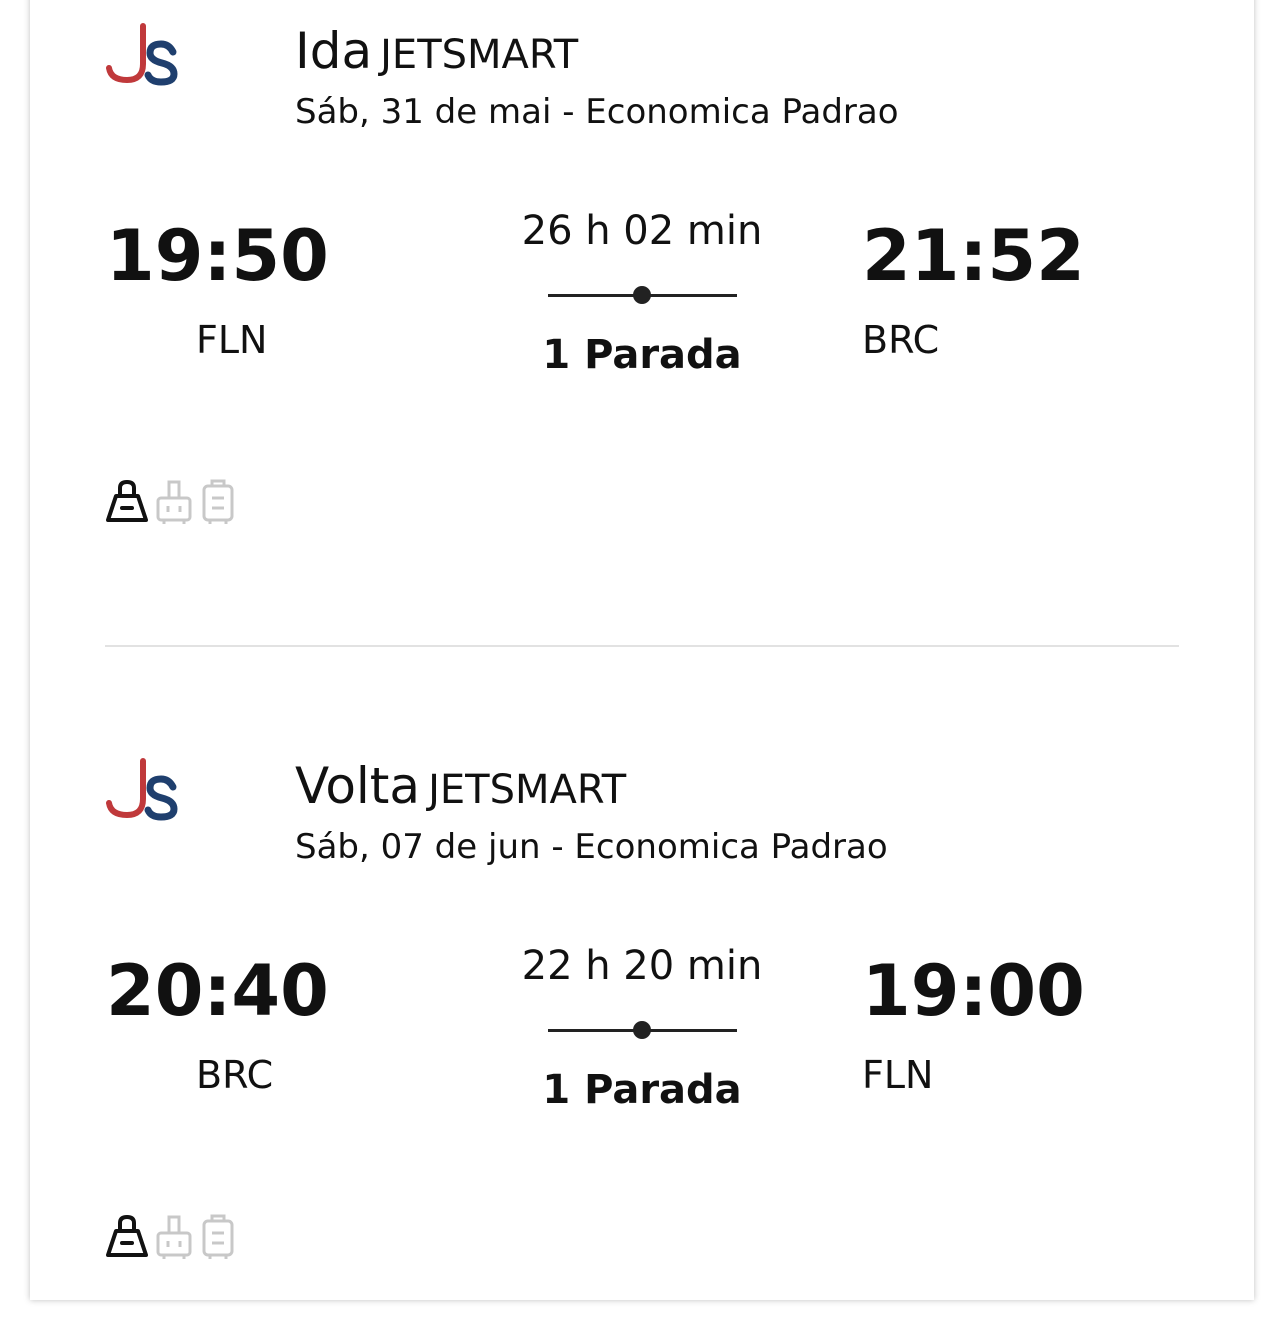 Image resolution: width=1284 pixels, height=1335 pixels. I want to click on arrival-airport: FLN, so click(898, 1075).